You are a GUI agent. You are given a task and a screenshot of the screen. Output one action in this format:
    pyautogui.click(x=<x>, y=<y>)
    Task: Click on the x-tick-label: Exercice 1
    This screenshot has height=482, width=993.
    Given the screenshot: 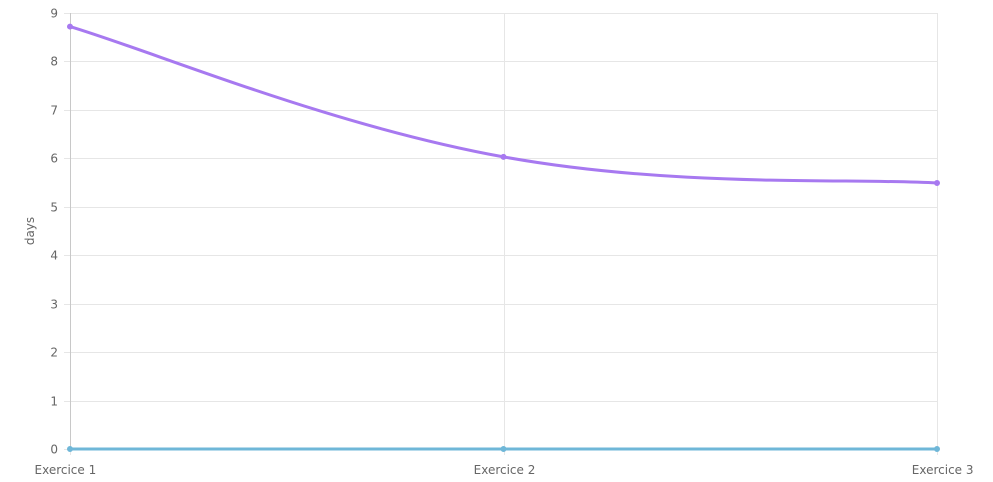 What is the action you would take?
    pyautogui.click(x=66, y=470)
    